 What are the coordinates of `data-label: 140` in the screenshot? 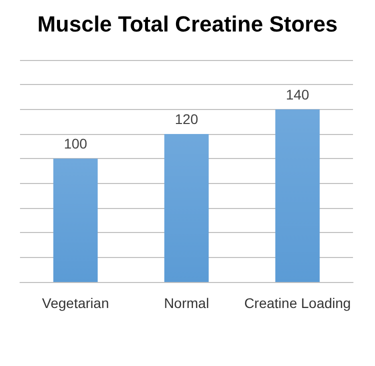 It's located at (298, 94).